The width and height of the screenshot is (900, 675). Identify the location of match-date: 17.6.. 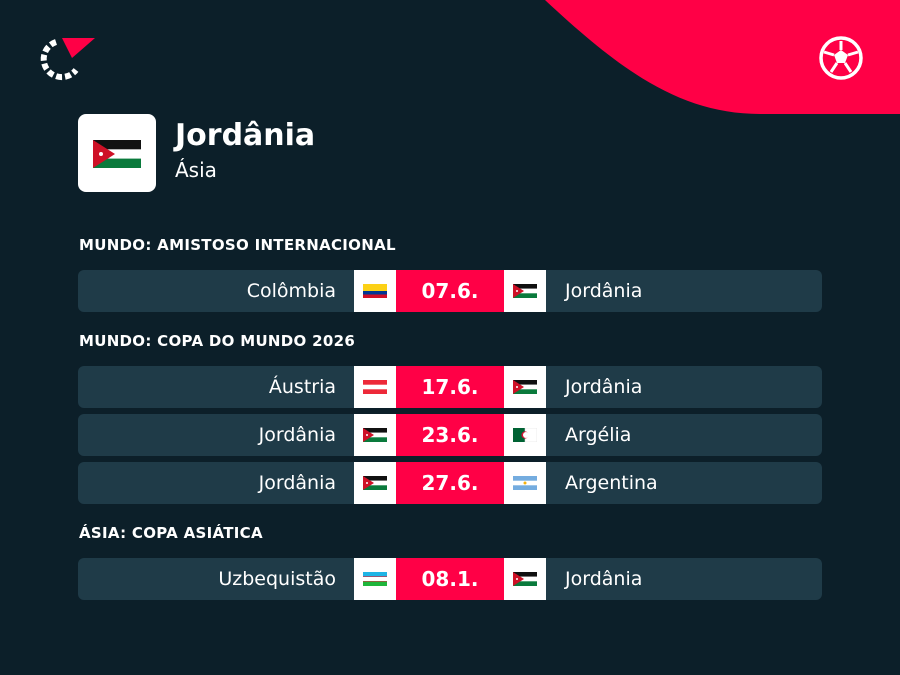
(450, 387).